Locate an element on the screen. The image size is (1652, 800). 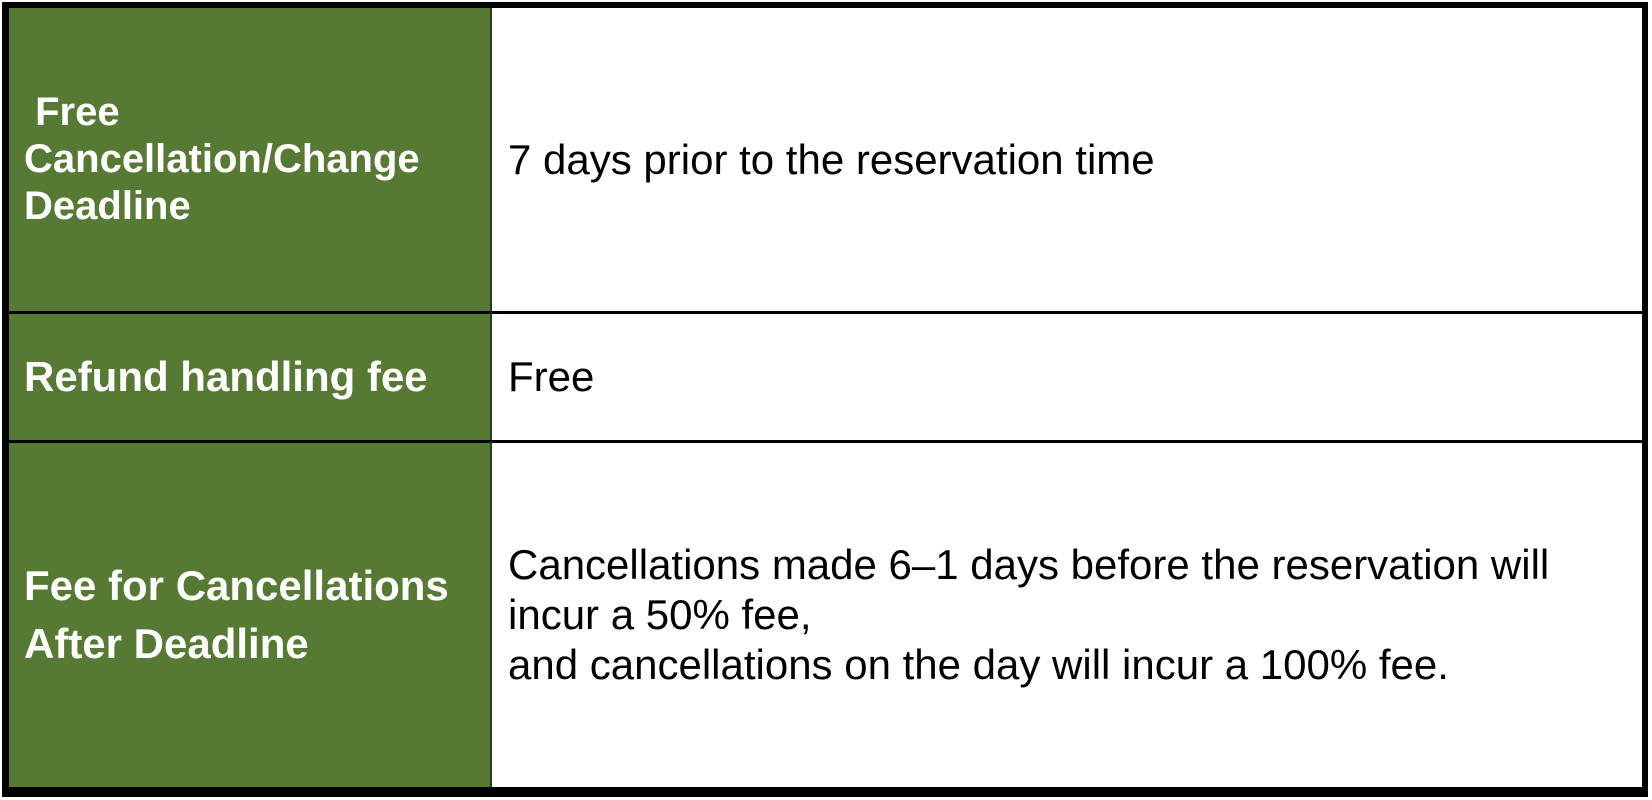
row-refund-handling-fee-label: Refund handling fee is located at coordinates (250, 375).